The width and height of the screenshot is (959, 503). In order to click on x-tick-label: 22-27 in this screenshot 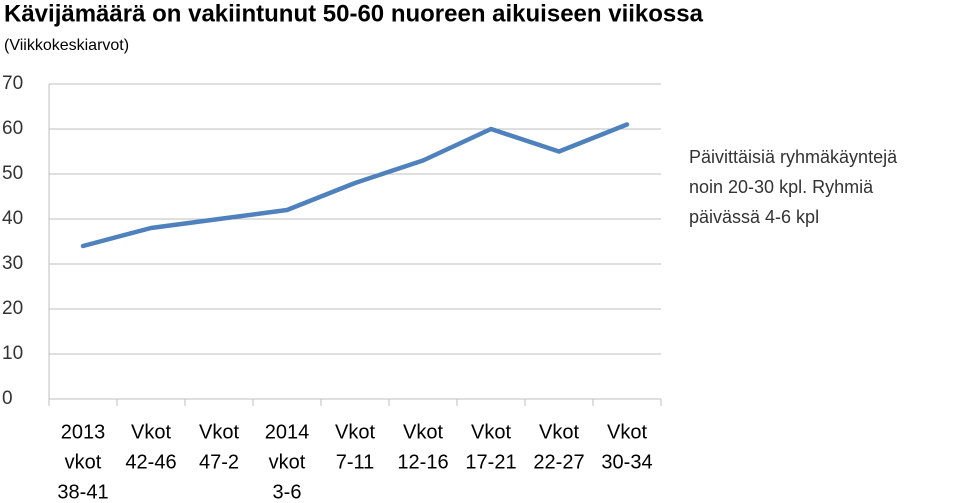, I will do `click(558, 462)`.